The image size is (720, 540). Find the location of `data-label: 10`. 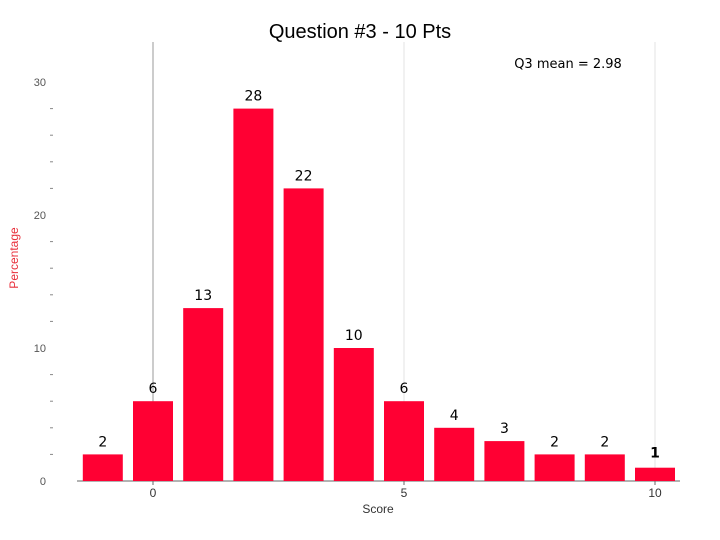

data-label: 10 is located at coordinates (354, 336).